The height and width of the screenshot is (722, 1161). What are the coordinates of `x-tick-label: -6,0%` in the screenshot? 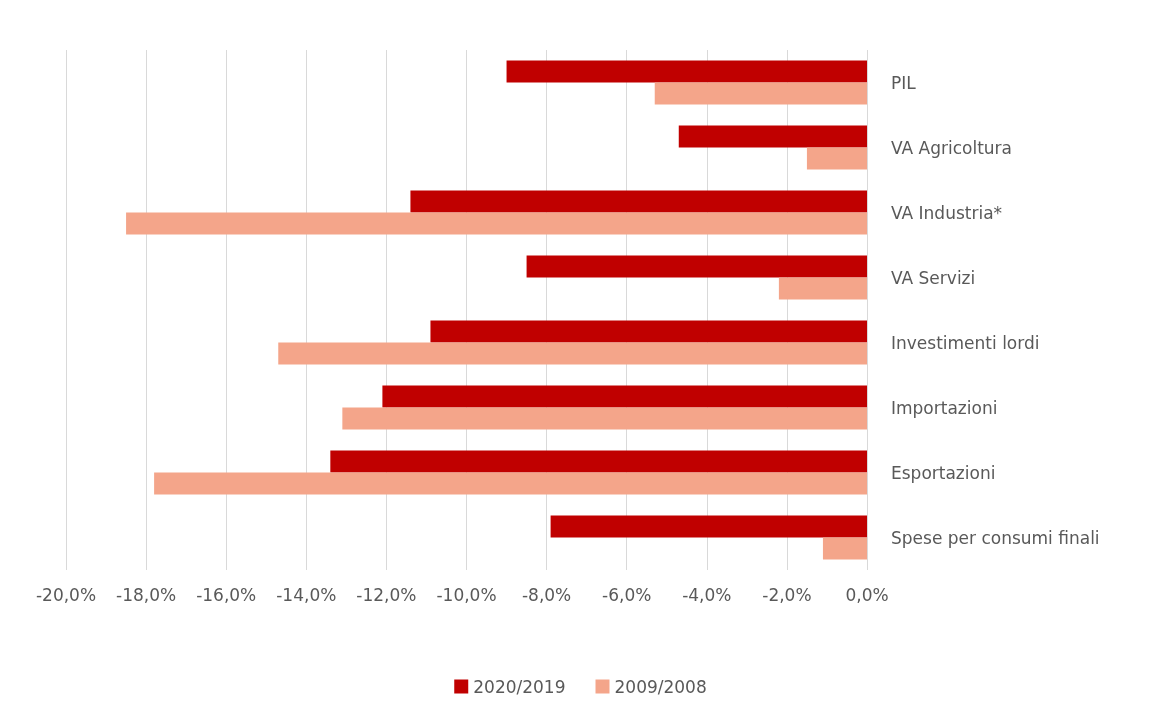 It's located at (627, 594).